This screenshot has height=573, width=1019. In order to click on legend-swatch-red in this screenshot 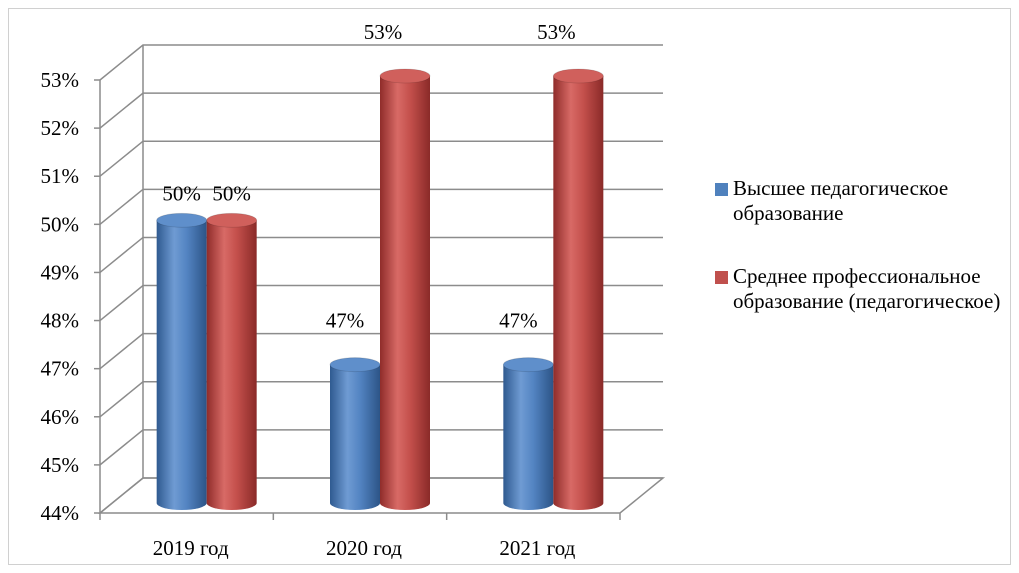, I will do `click(721, 277)`.